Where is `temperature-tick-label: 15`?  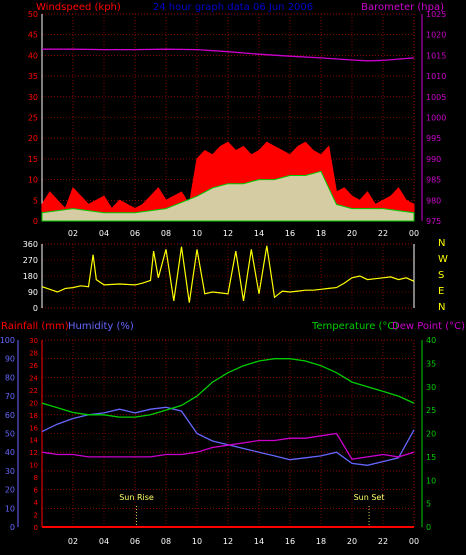 temperature-tick-label: 15 is located at coordinates (431, 457).